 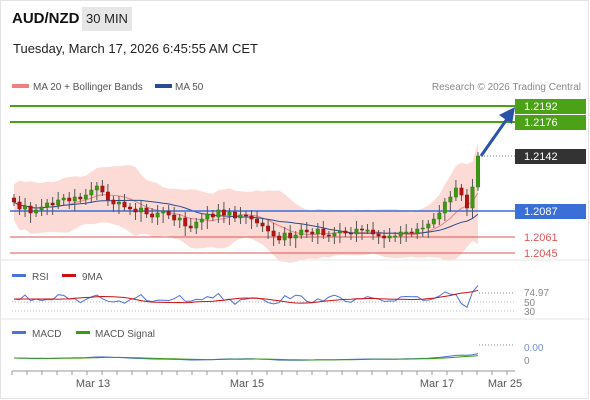 What do you see at coordinates (541, 254) in the screenshot?
I see `support-label: 1.2045` at bounding box center [541, 254].